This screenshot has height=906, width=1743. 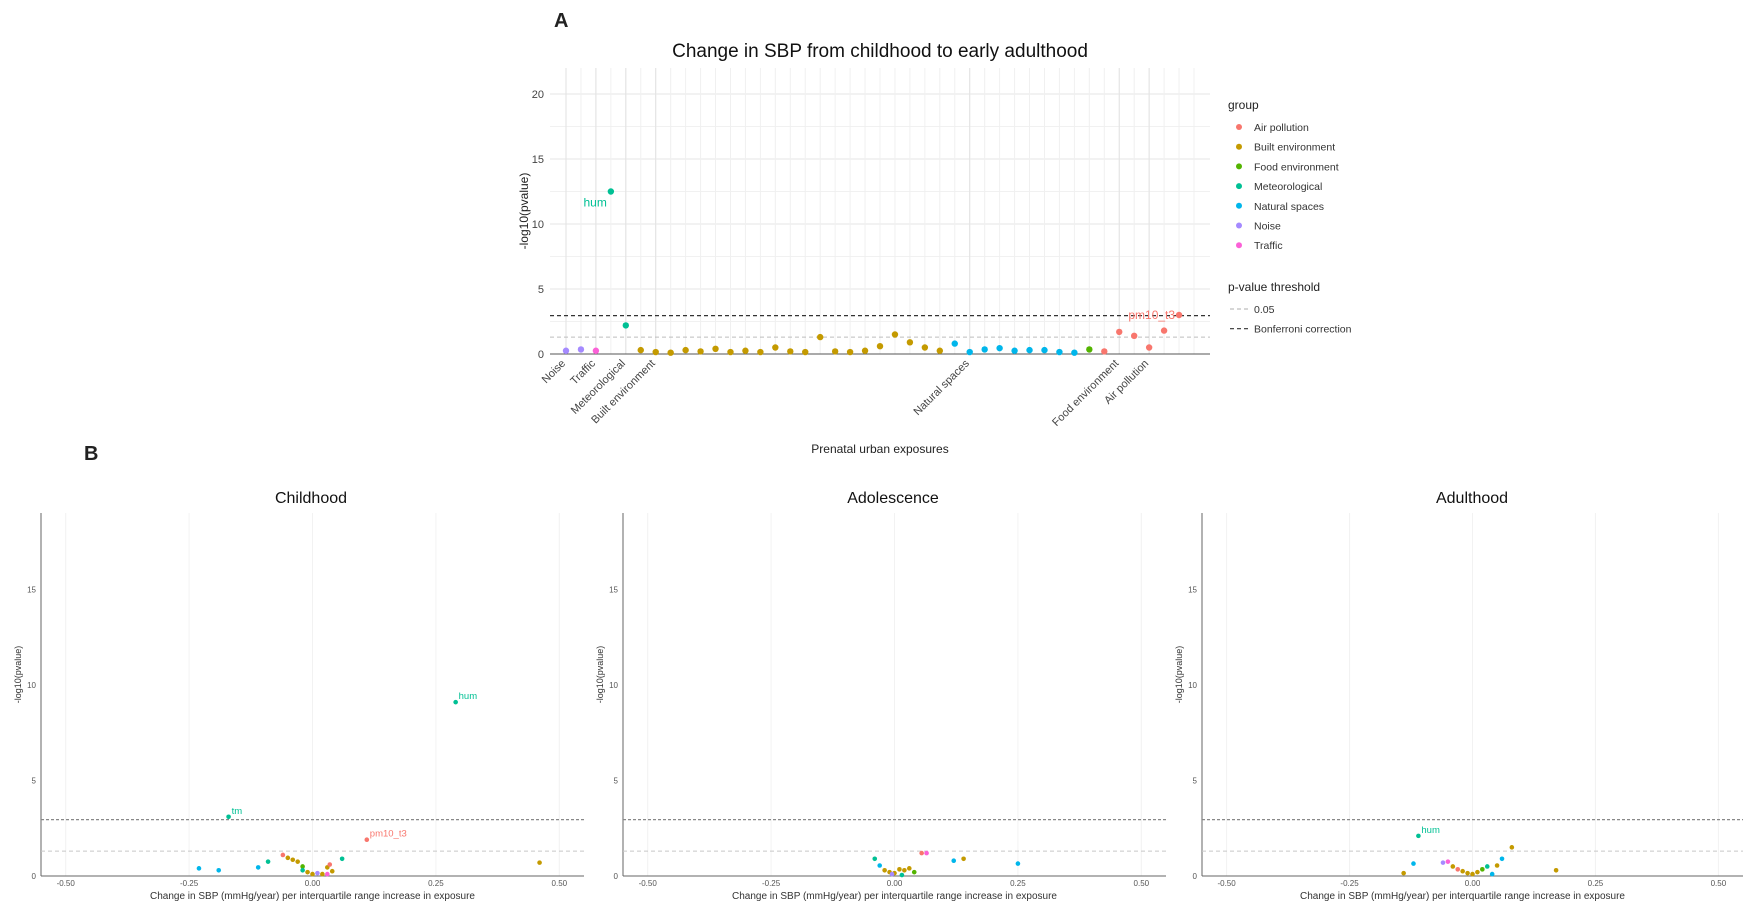 I want to click on x-tick-label: 0.00, so click(x=895, y=883).